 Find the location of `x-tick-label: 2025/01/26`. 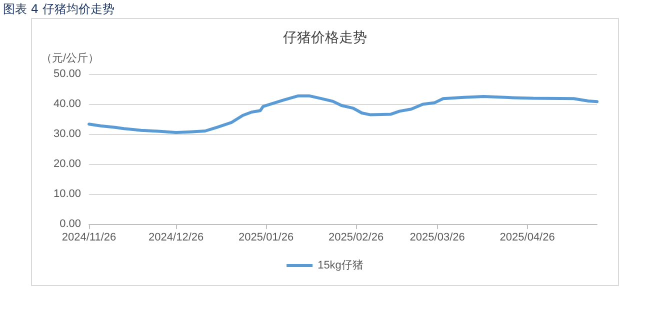

x-tick-label: 2025/01/26 is located at coordinates (266, 238).